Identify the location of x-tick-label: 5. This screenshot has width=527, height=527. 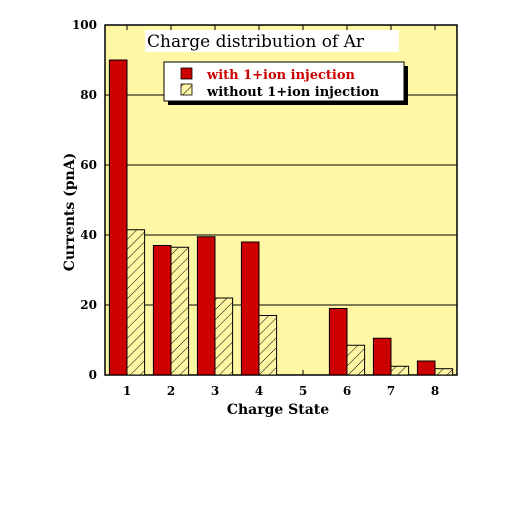
(303, 391).